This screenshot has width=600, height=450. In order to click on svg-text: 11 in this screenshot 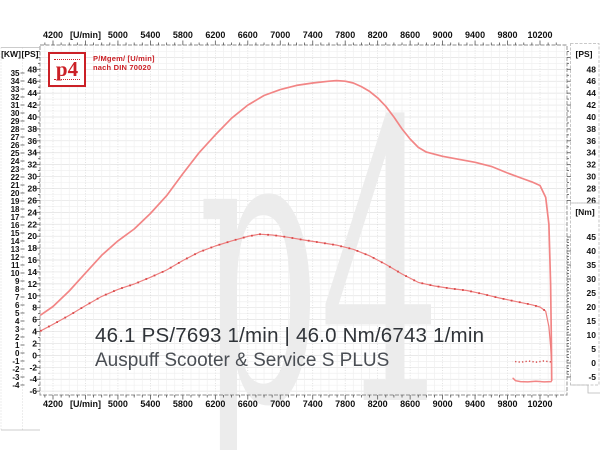, I will do `click(15, 265)`.